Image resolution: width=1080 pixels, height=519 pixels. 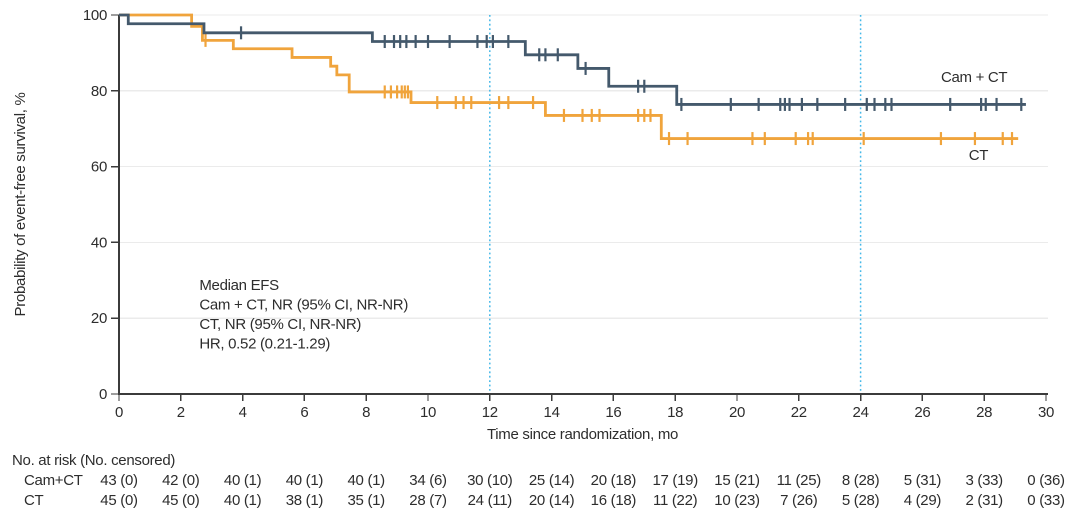 I want to click on risk-value-cam-ct-12mo: 30 (10), so click(x=490, y=480).